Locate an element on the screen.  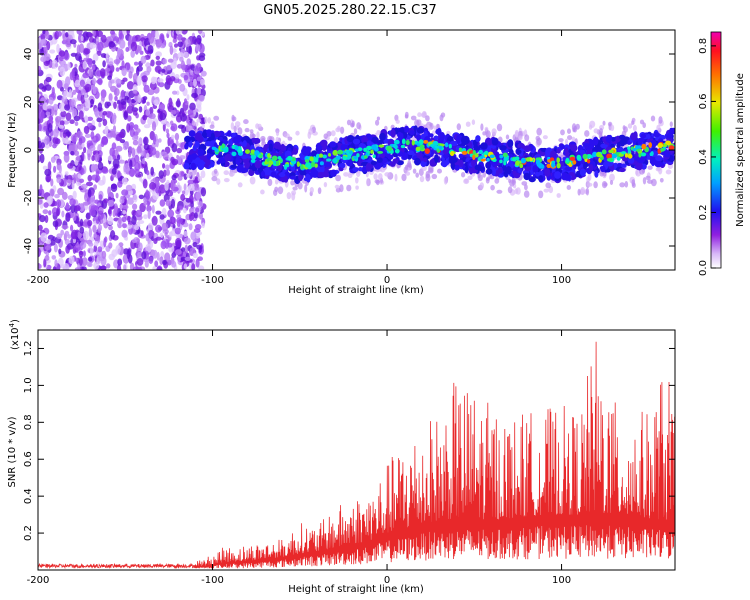
snr-scale-exponent: 4 is located at coordinates (12, 324).